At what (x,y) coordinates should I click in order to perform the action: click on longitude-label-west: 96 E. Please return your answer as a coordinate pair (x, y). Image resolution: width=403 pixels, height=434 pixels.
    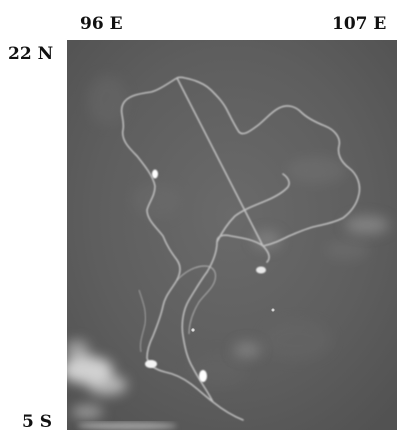
    Looking at the image, I should click on (101, 24).